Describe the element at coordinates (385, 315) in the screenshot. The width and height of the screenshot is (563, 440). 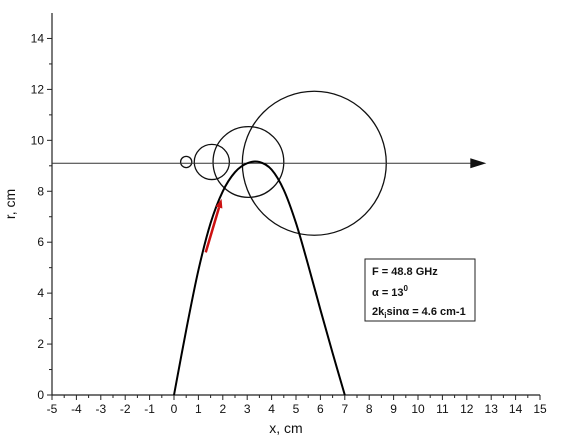
I see `legend-param-subscript: i` at that location.